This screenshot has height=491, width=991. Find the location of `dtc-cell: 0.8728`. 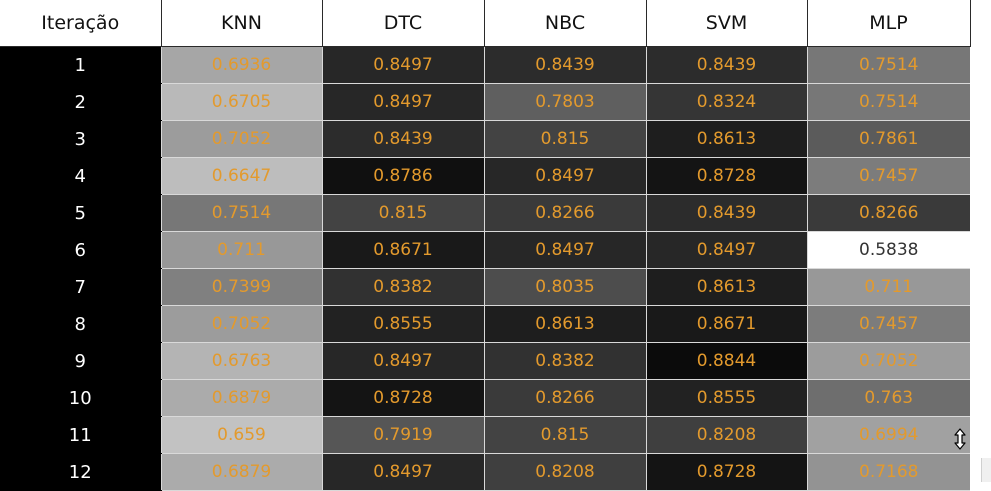

dtc-cell: 0.8728 is located at coordinates (402, 398).